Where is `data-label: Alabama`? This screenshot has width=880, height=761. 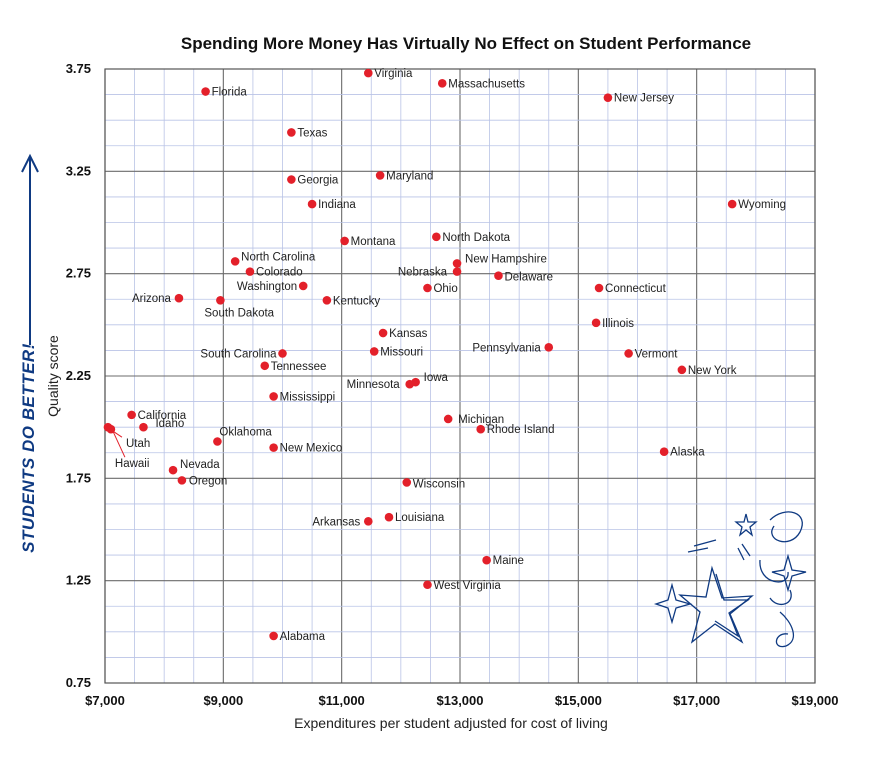
data-label: Alabama is located at coordinates (303, 637).